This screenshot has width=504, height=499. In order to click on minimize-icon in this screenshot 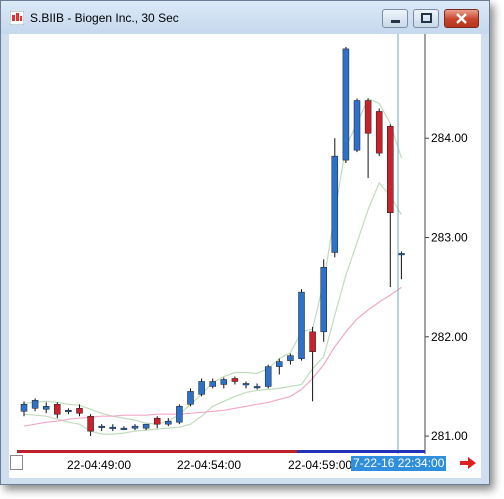, I will do `click(395, 21)`.